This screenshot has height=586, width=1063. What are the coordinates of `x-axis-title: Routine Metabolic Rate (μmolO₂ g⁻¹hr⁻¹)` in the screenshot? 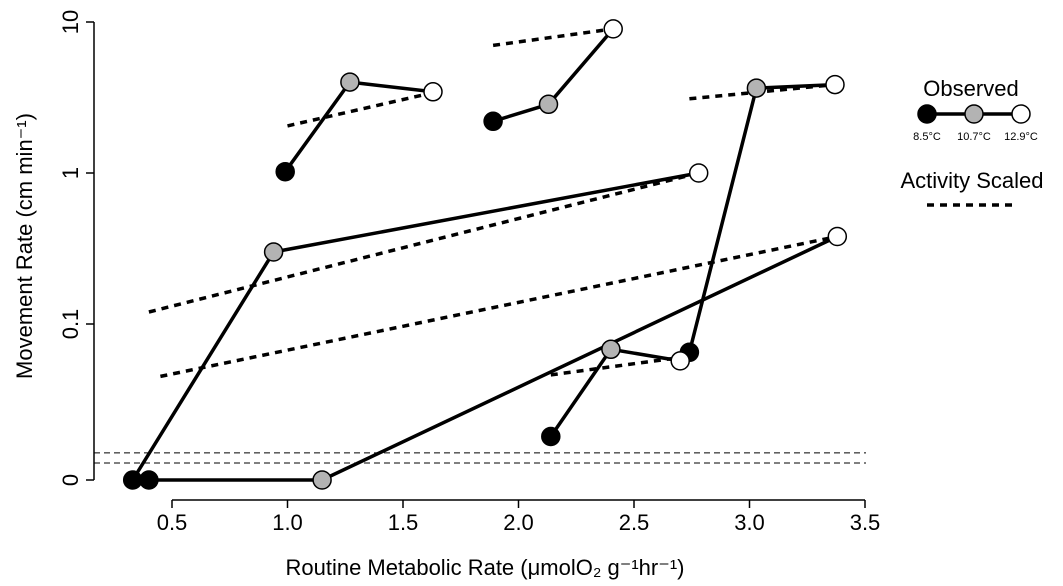 It's located at (484, 567).